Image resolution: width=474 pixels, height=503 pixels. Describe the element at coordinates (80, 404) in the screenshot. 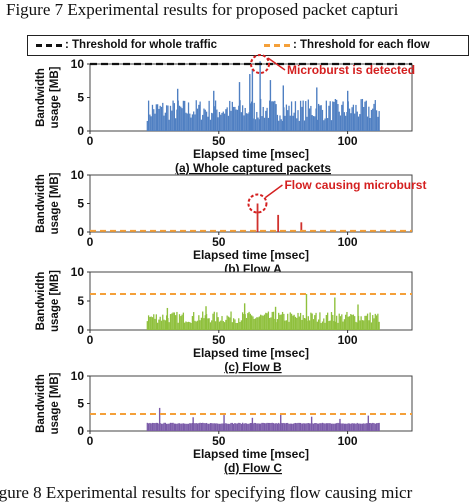

I see `y-tick-label: 5` at that location.